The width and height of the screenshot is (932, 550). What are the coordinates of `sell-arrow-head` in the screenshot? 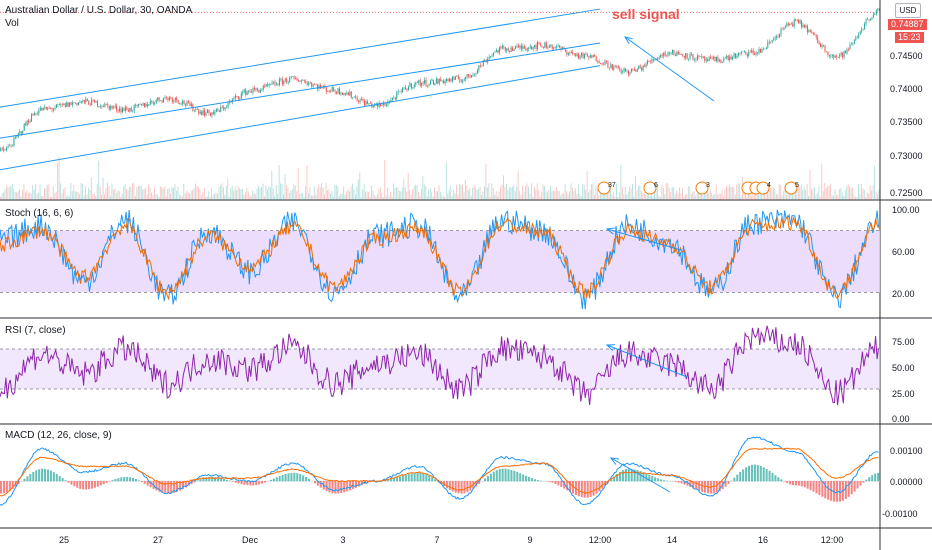 It's located at (628, 40).